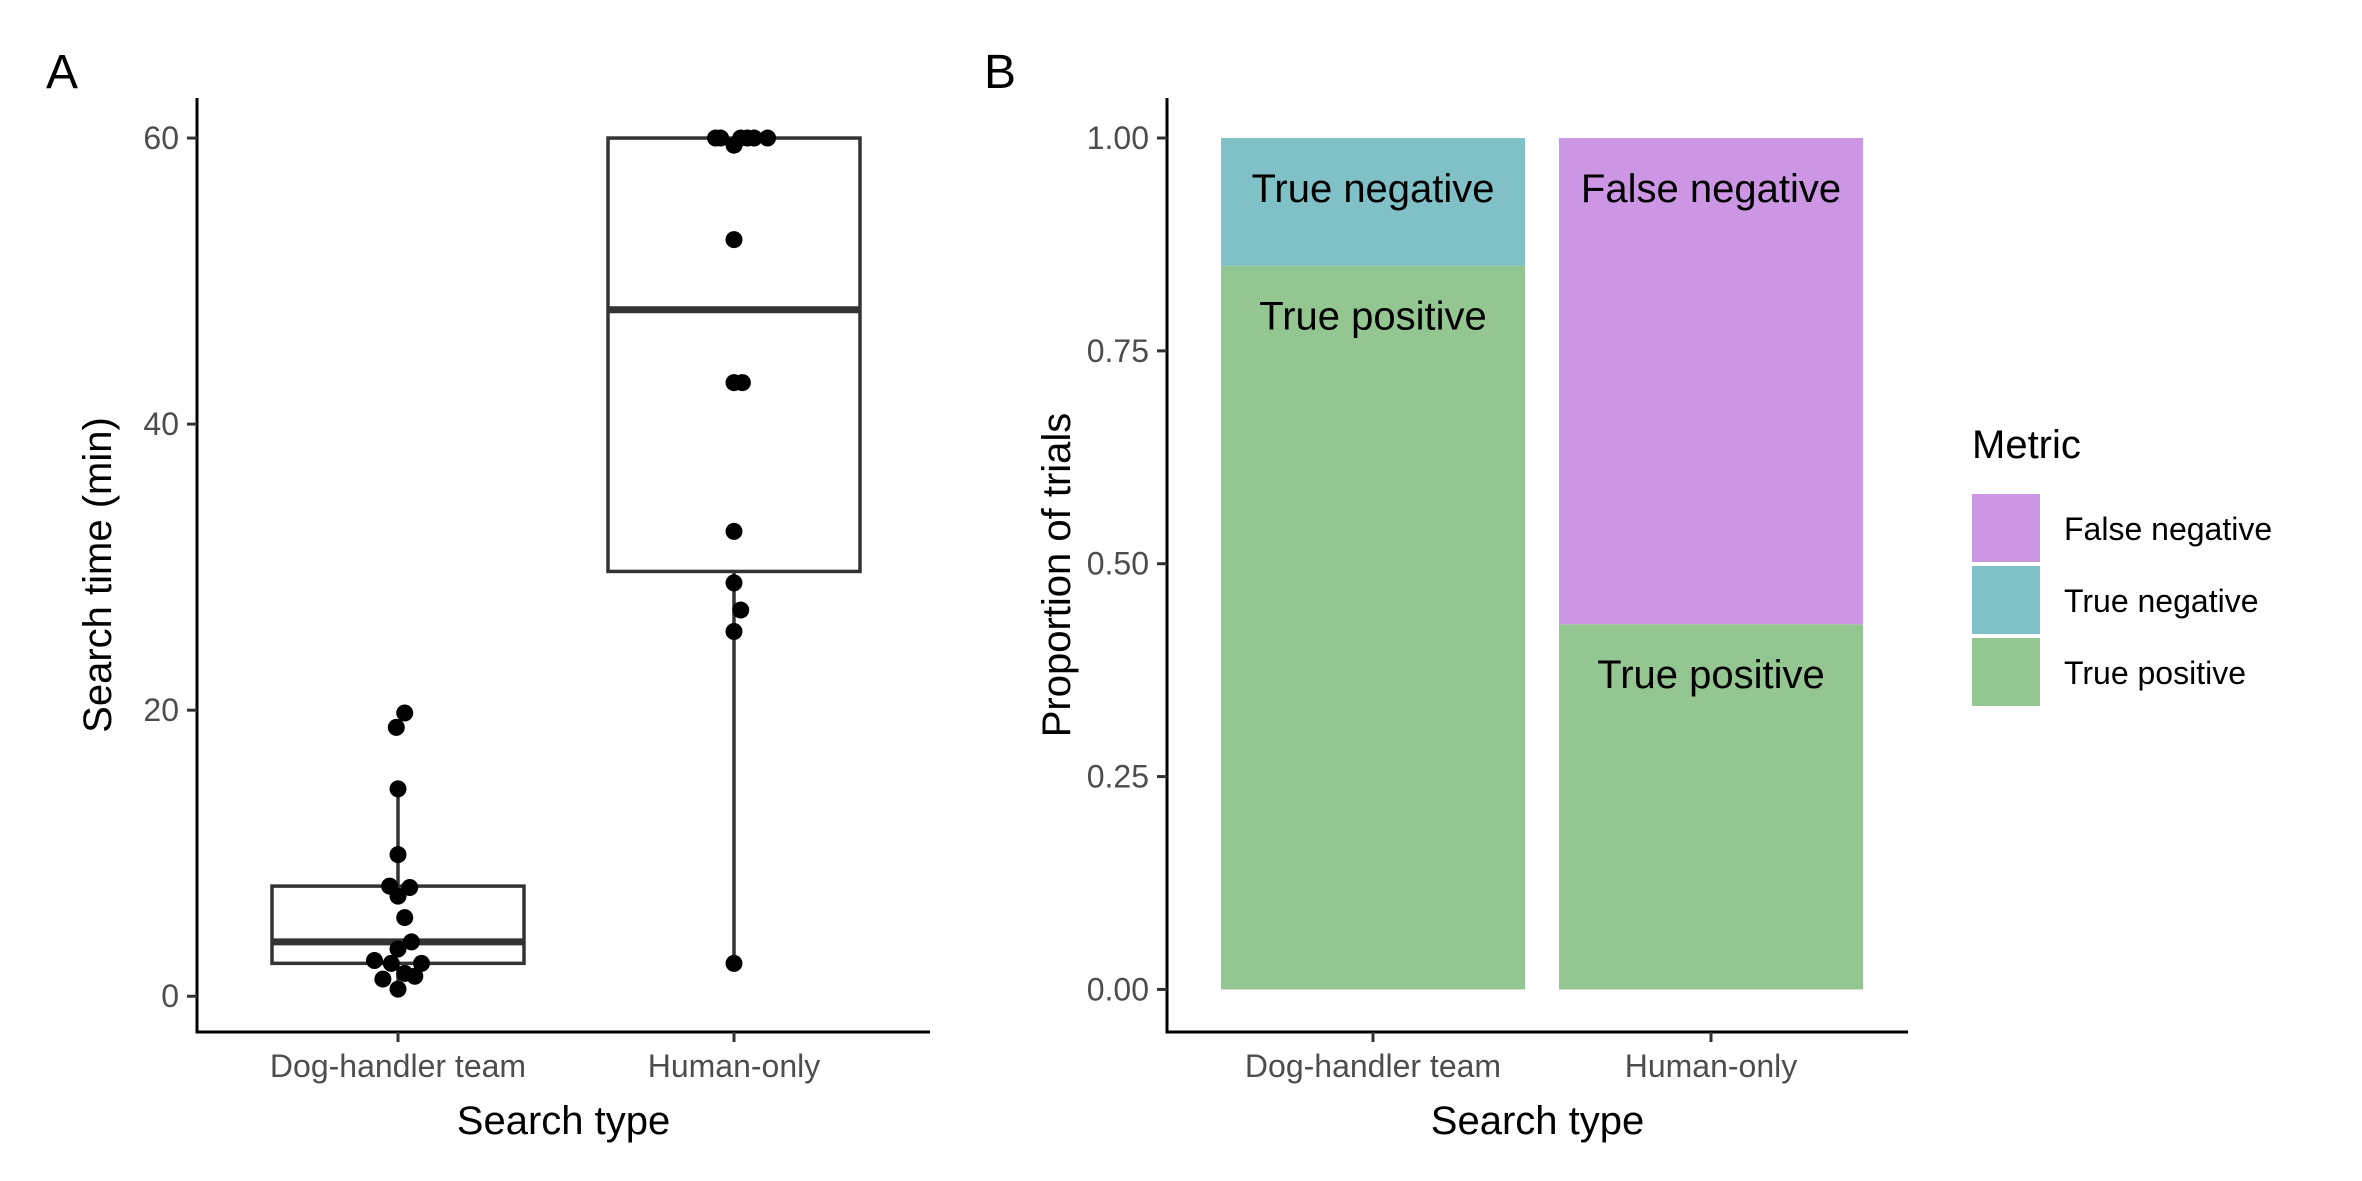 The image size is (2362, 1181). Describe the element at coordinates (161, 710) in the screenshot. I see `y-tick-label-a: 20` at that location.